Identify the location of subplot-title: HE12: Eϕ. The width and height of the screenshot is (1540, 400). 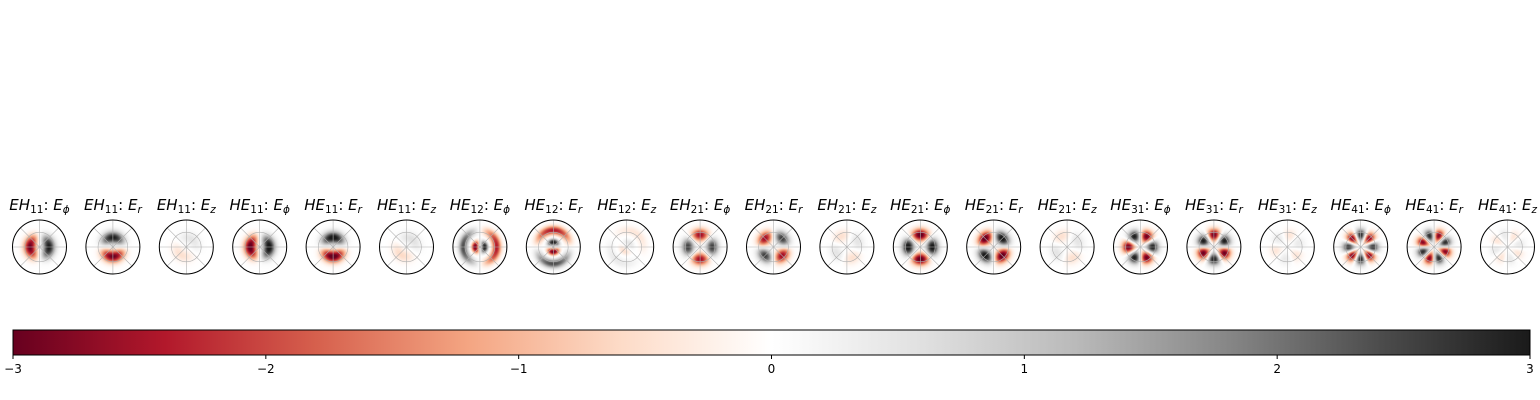
(480, 206).